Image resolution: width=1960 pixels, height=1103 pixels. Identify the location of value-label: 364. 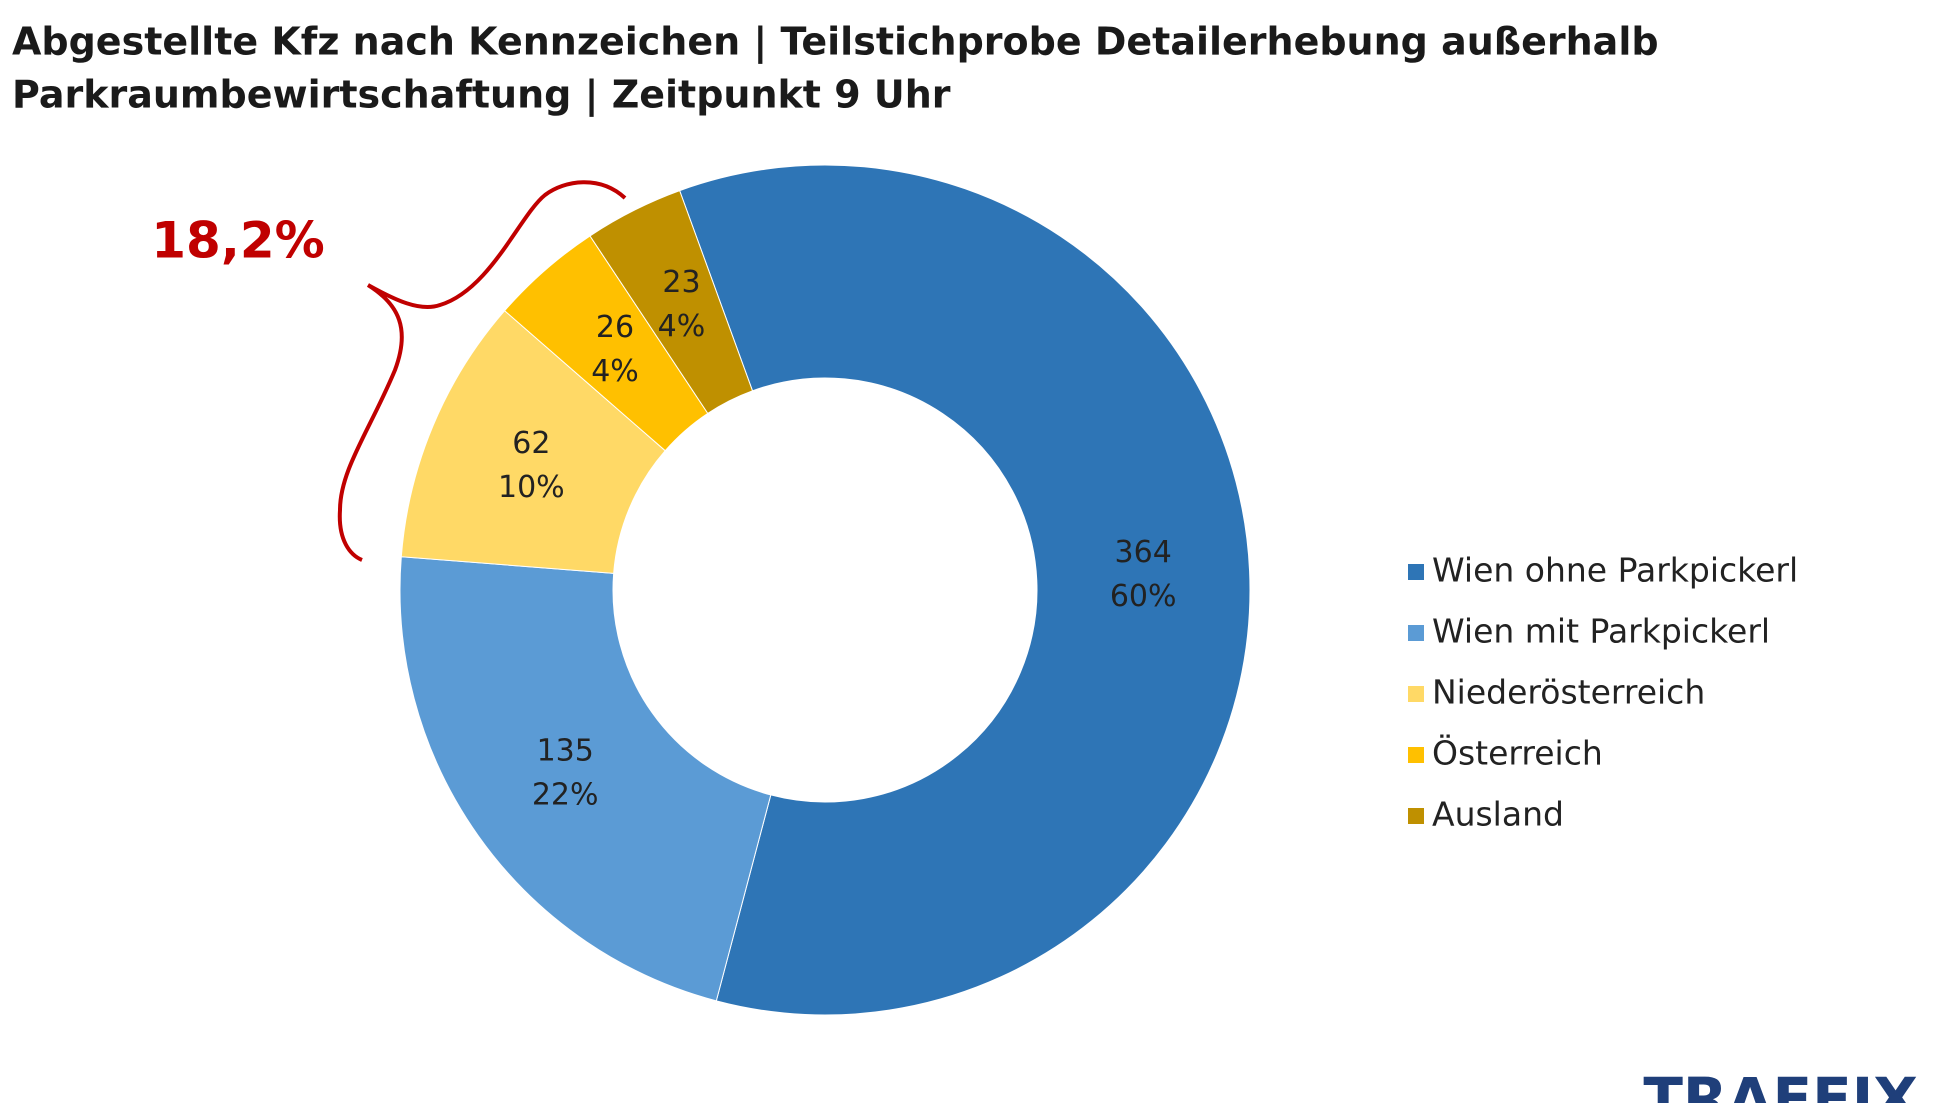
(1143, 552).